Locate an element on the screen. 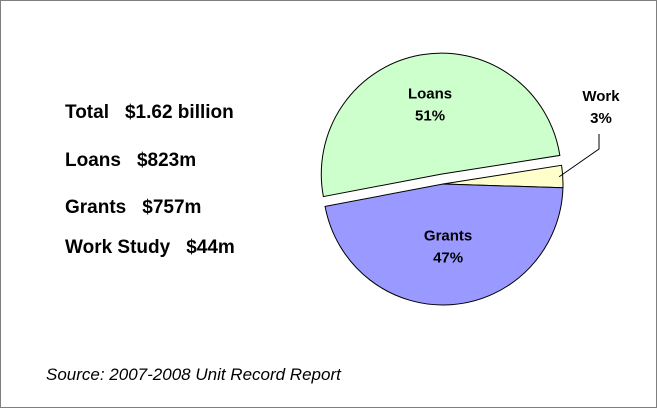  stat-work-study-label: Work Study is located at coordinates (118, 247).